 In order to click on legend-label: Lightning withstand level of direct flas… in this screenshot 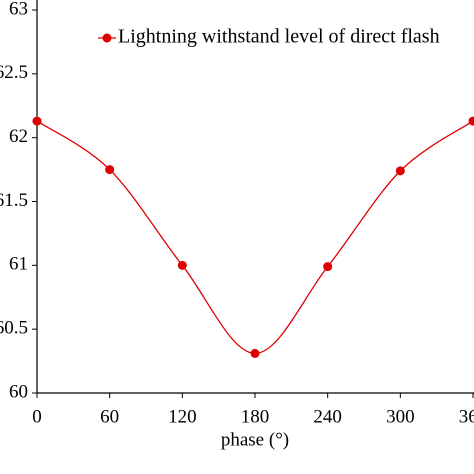, I will do `click(279, 37)`.